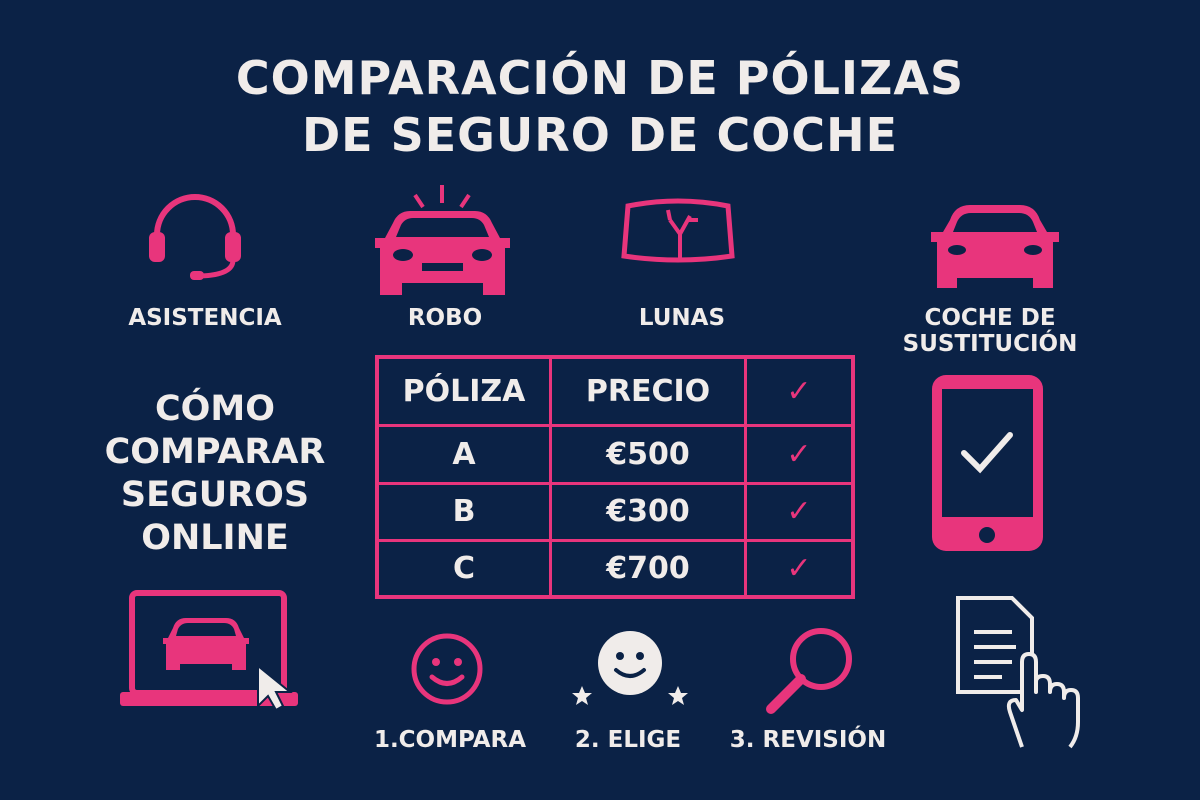 This screenshot has width=1200, height=800. I want to click on header-check: ✓, so click(799, 391).